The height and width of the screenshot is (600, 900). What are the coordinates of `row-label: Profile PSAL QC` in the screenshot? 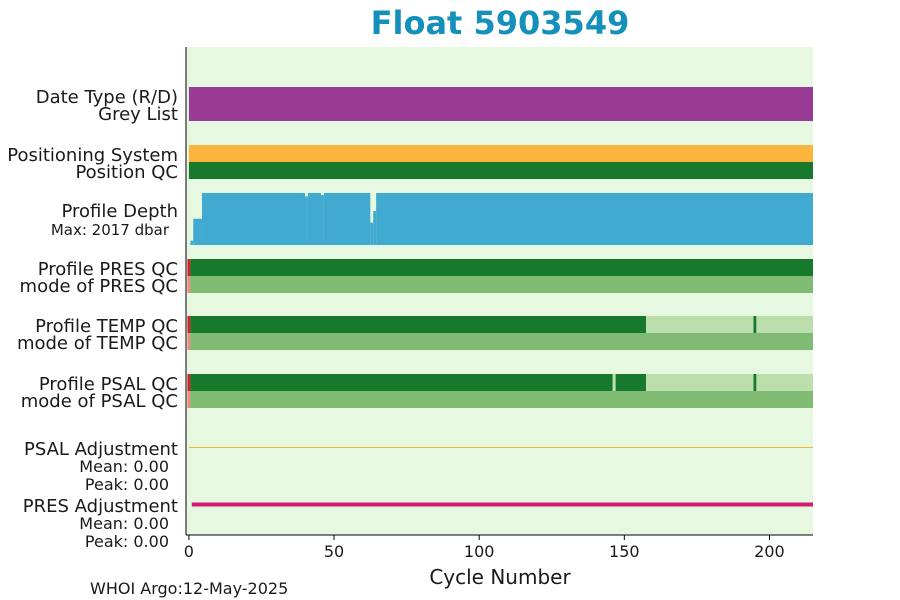 It's located at (108, 384).